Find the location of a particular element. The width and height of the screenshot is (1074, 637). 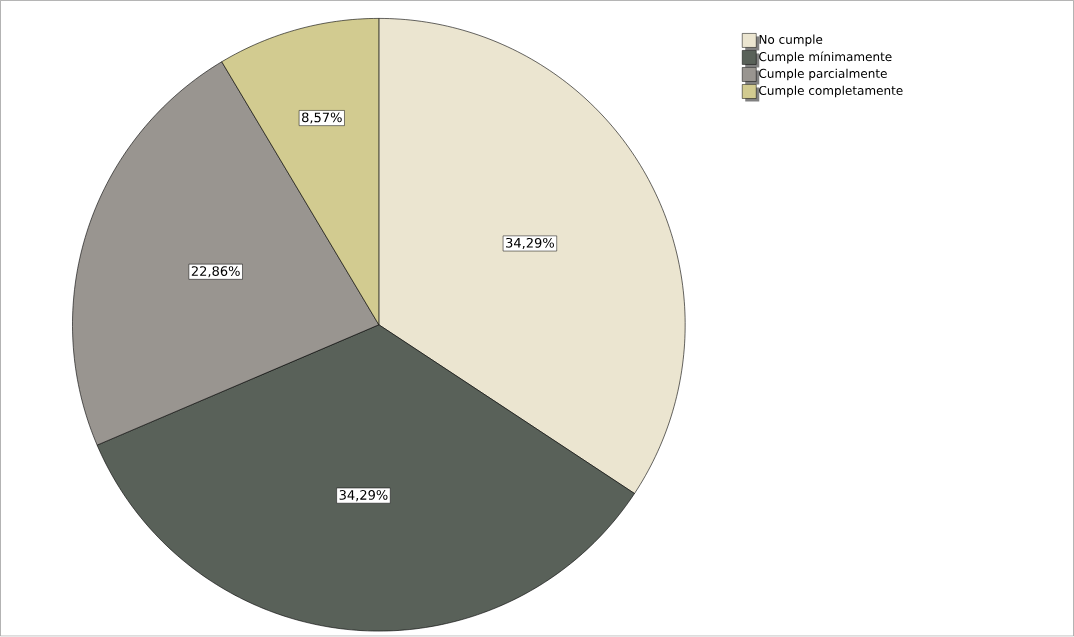

legend-label: Cumple mínimamente is located at coordinates (825, 57).